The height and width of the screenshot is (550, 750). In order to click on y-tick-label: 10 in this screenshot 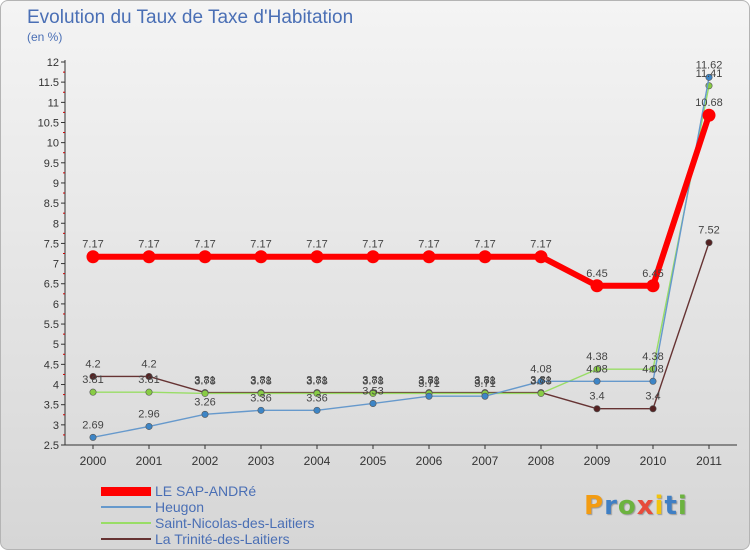, I will do `click(53, 144)`.